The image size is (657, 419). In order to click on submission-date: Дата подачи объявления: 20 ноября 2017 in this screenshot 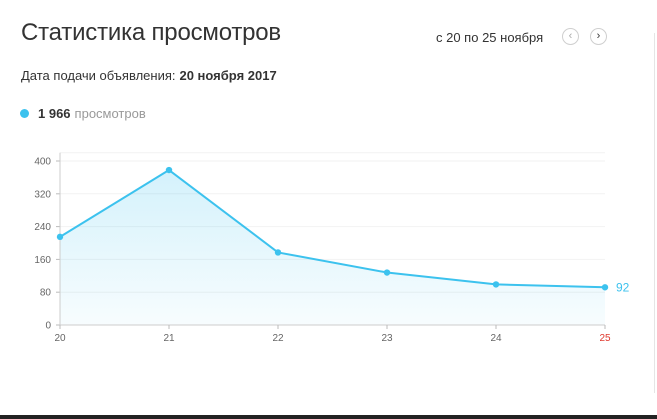, I will do `click(149, 75)`.